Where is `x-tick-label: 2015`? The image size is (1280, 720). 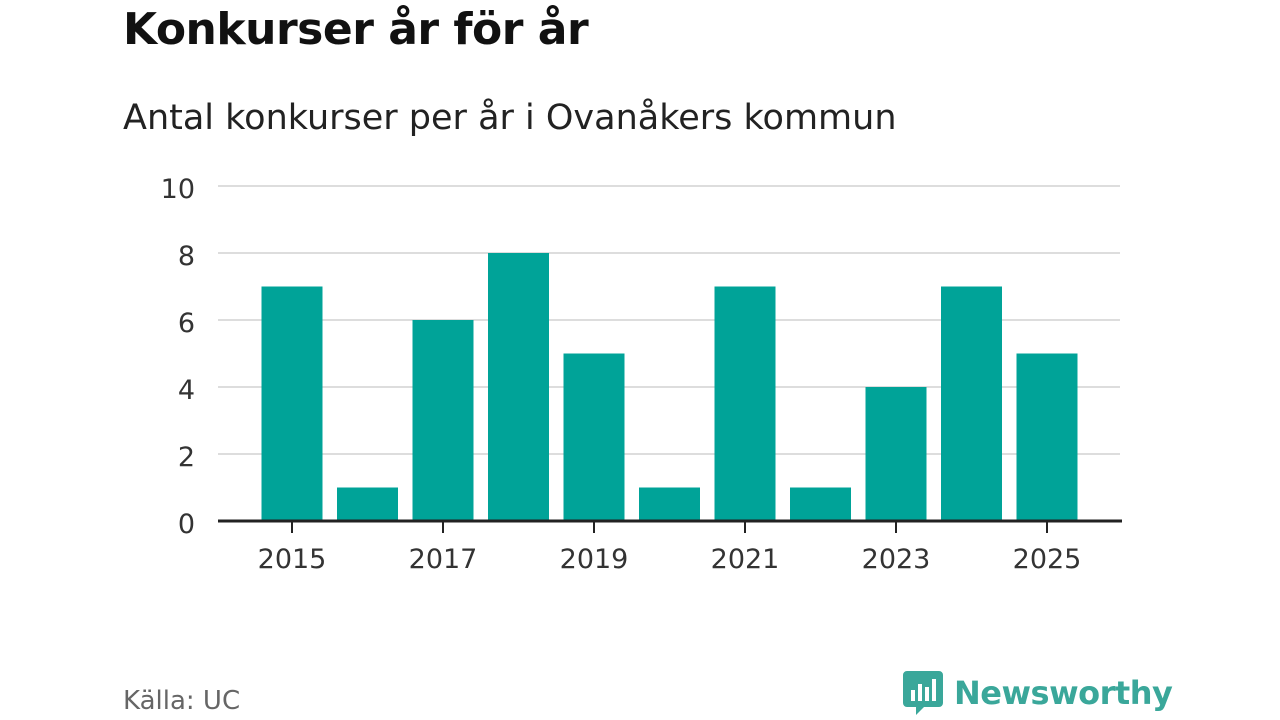 x-tick-label: 2015 is located at coordinates (292, 559).